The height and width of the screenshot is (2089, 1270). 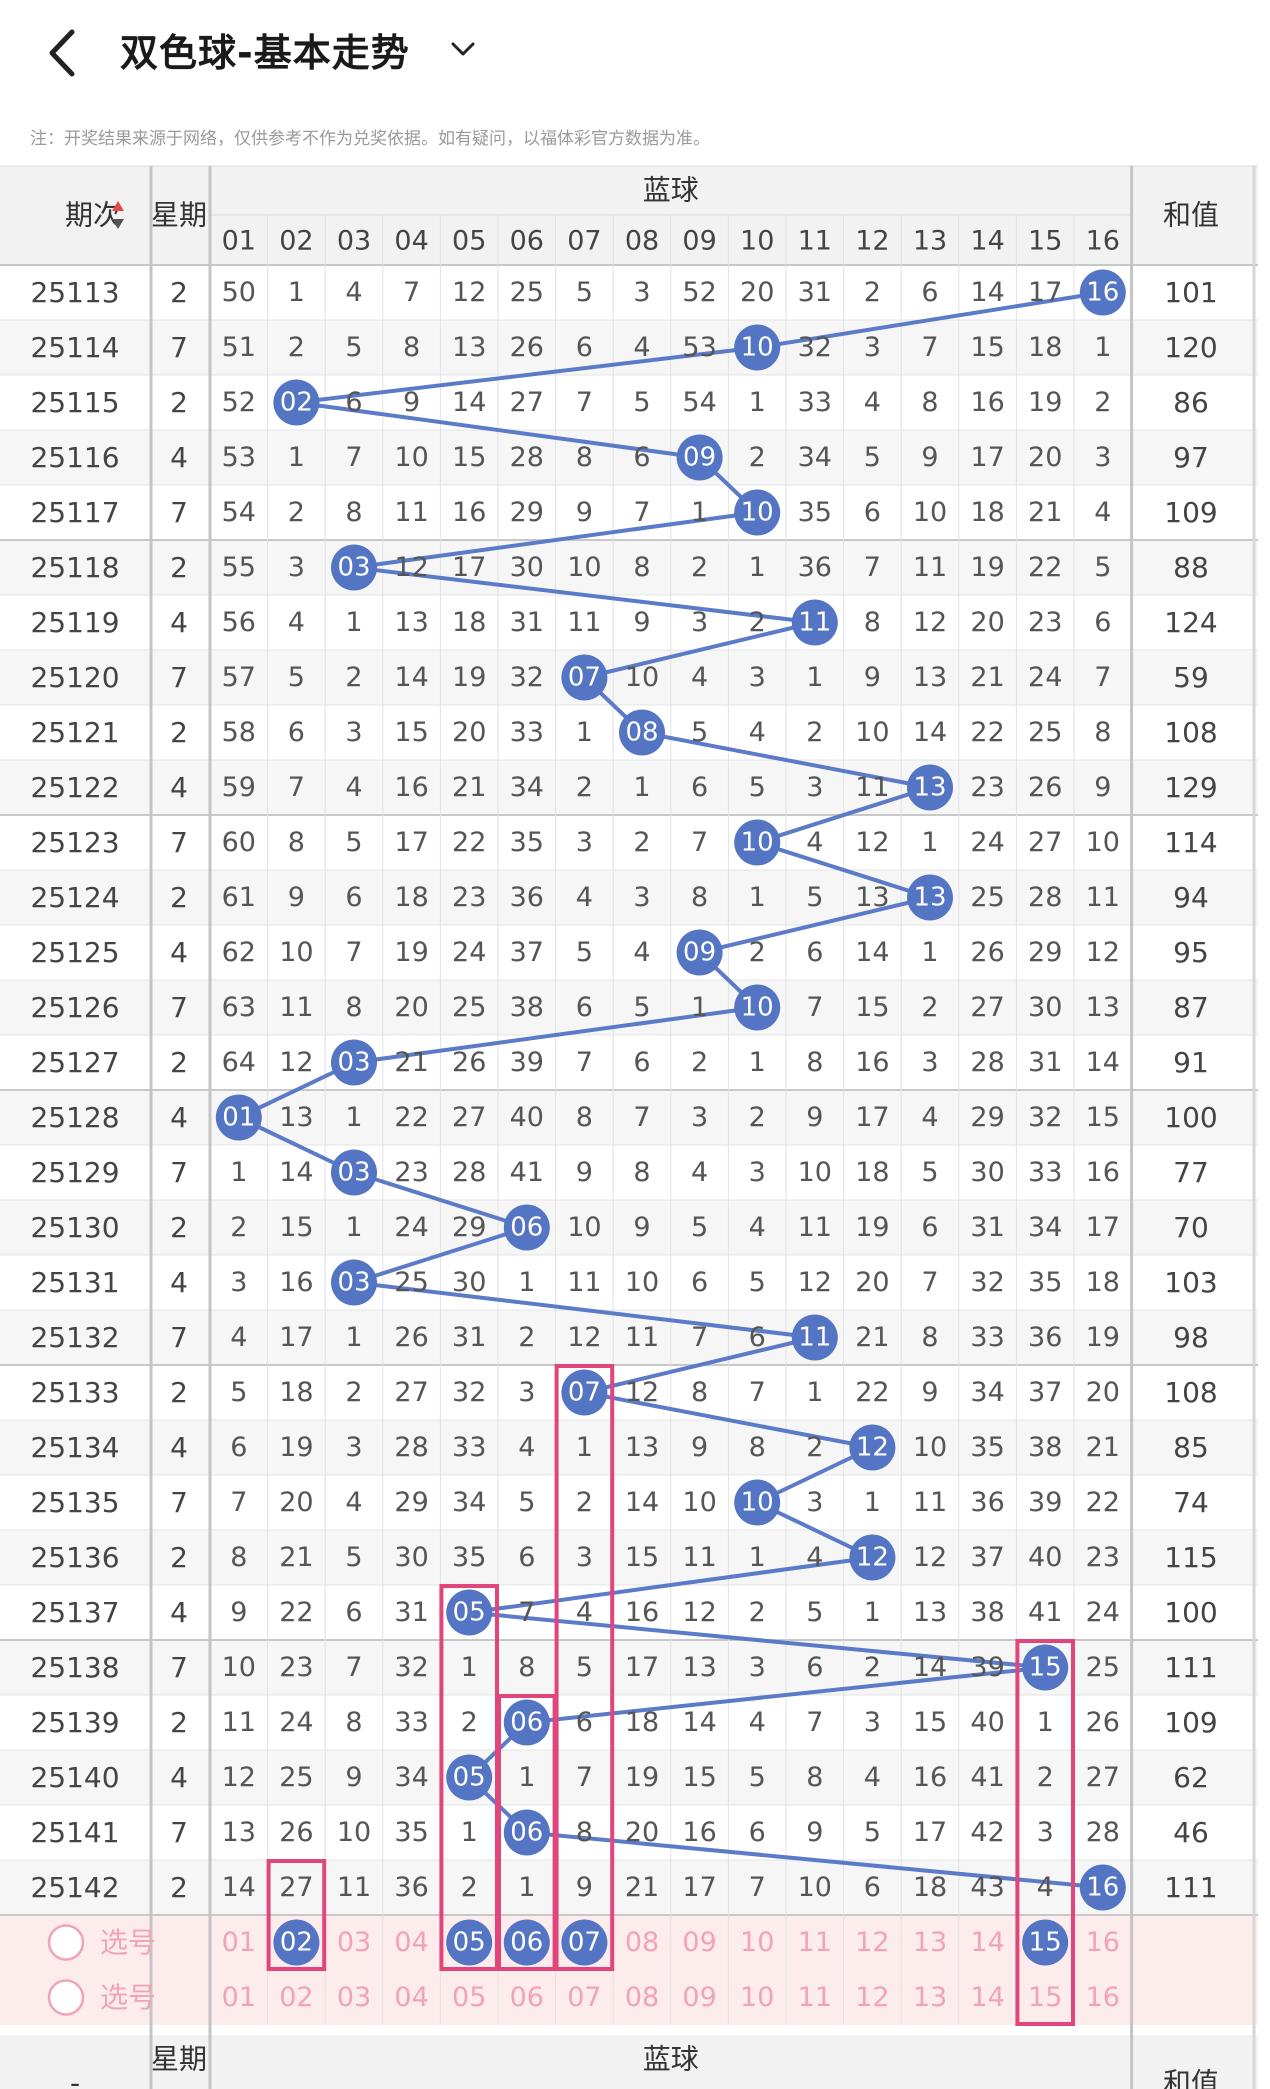 What do you see at coordinates (1103, 1007) in the screenshot?
I see `omission-cell: 13` at bounding box center [1103, 1007].